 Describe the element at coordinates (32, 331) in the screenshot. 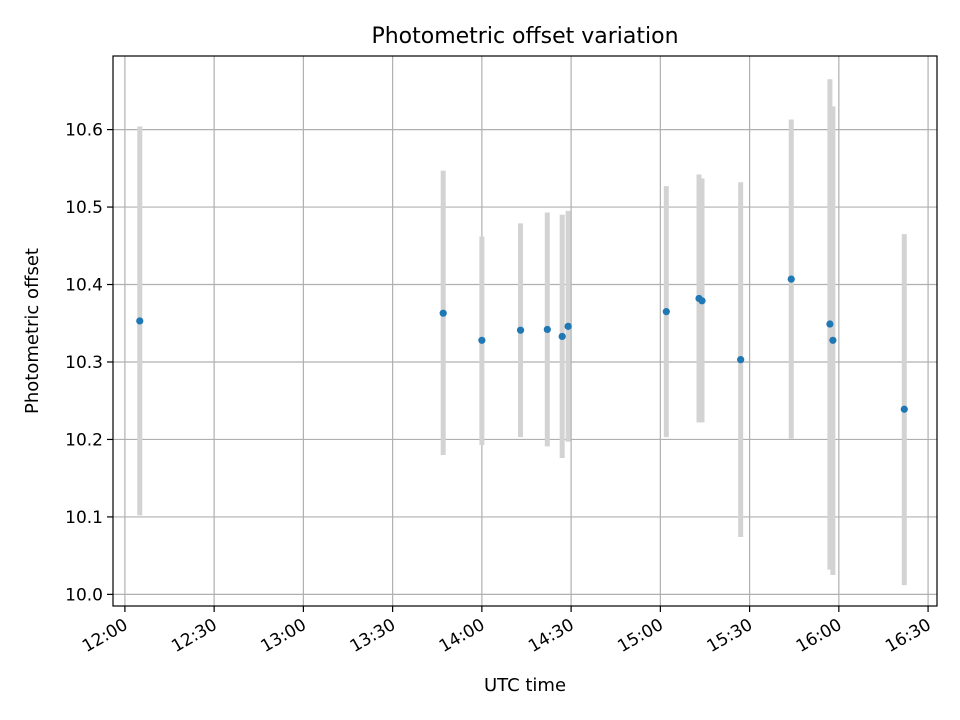

I see `y-axis-label: Photometric offset` at that location.